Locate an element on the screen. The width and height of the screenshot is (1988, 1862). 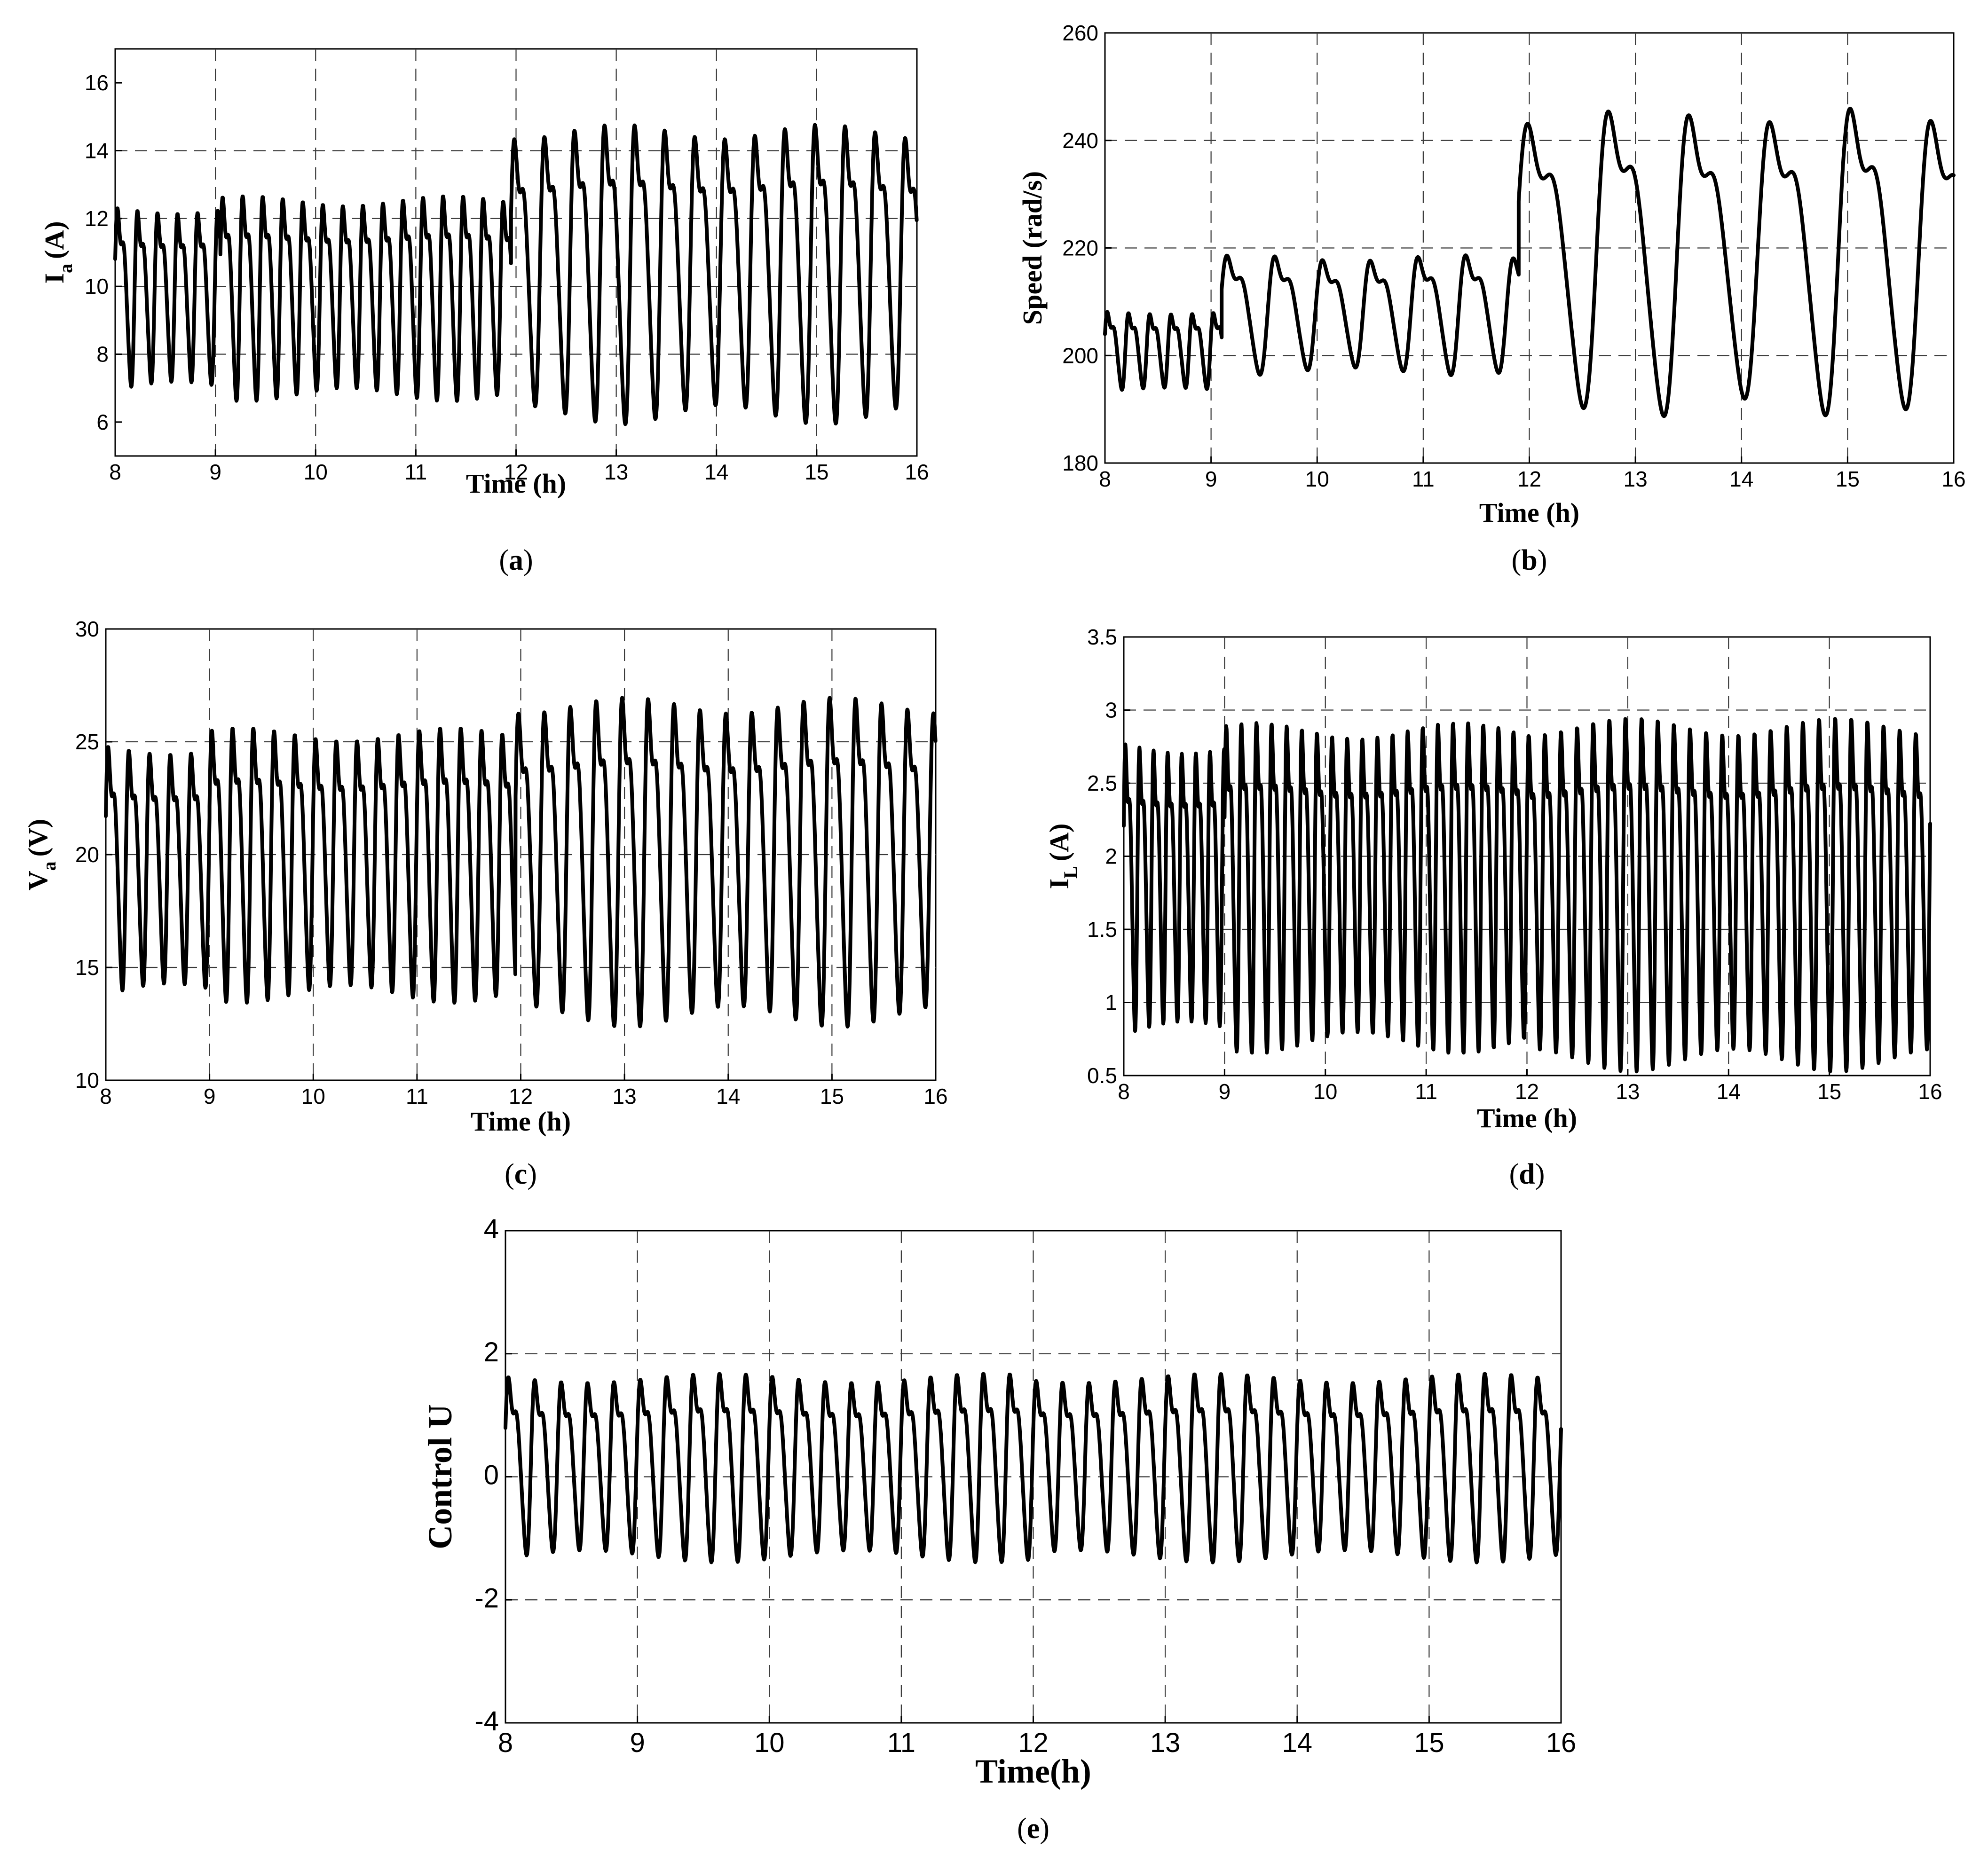
y-tick-label: 16 is located at coordinates (97, 83).